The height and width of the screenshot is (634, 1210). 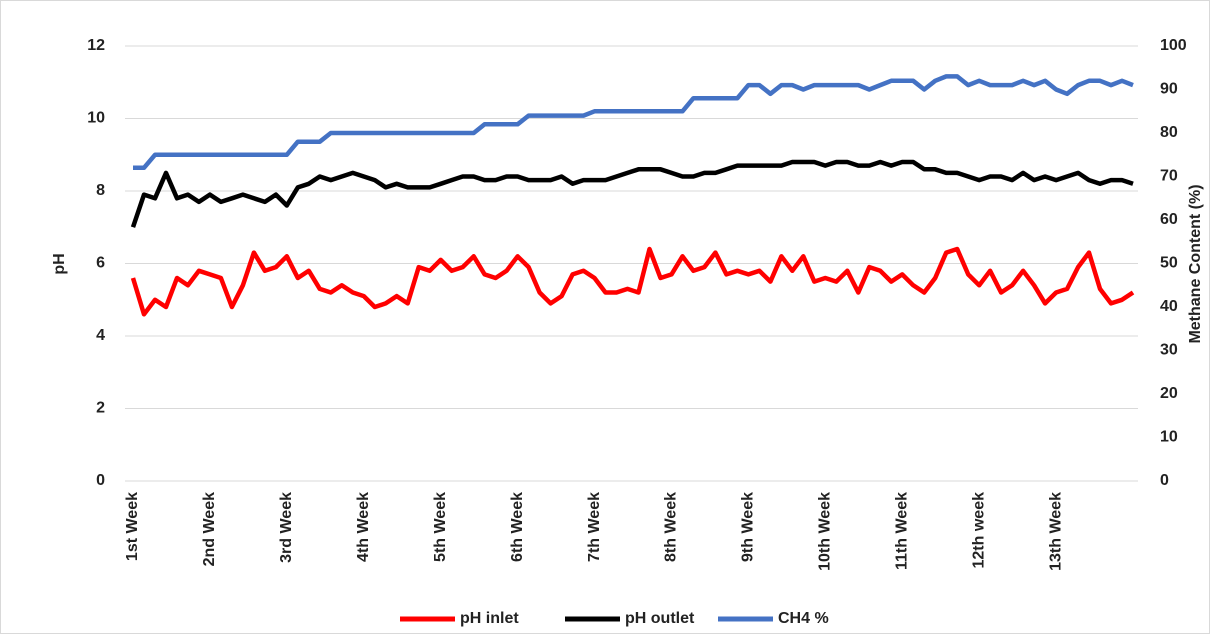 What do you see at coordinates (1195, 263) in the screenshot?
I see `y2-axis-label: Methane Content (%)` at bounding box center [1195, 263].